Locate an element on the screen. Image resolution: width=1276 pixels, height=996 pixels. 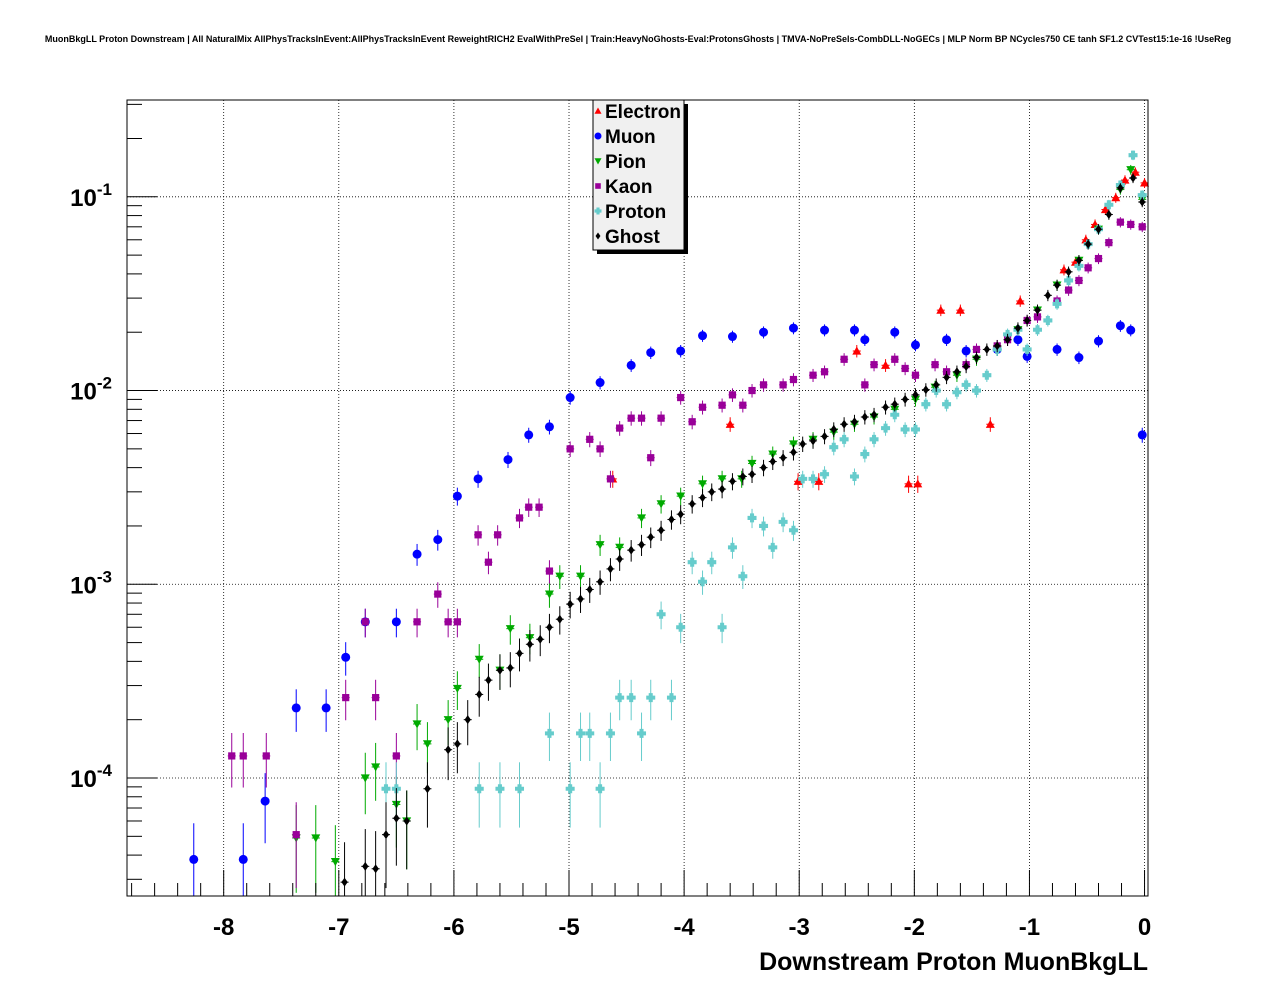
legend-label-pion: Pion is located at coordinates (625, 162).